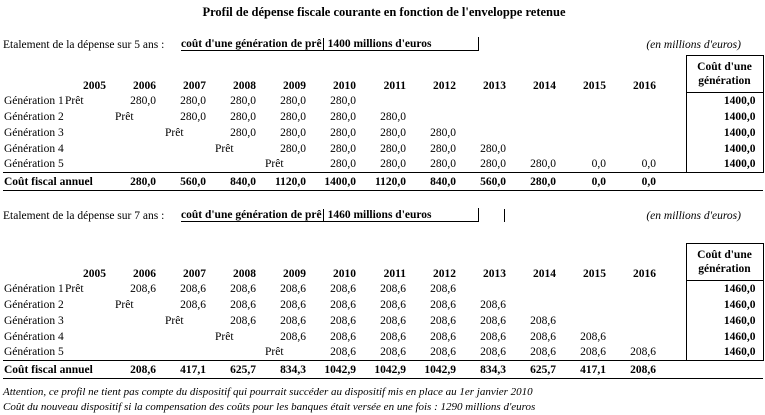 This screenshot has width=765, height=415. I want to click on year-header: 2012, so click(444, 85).